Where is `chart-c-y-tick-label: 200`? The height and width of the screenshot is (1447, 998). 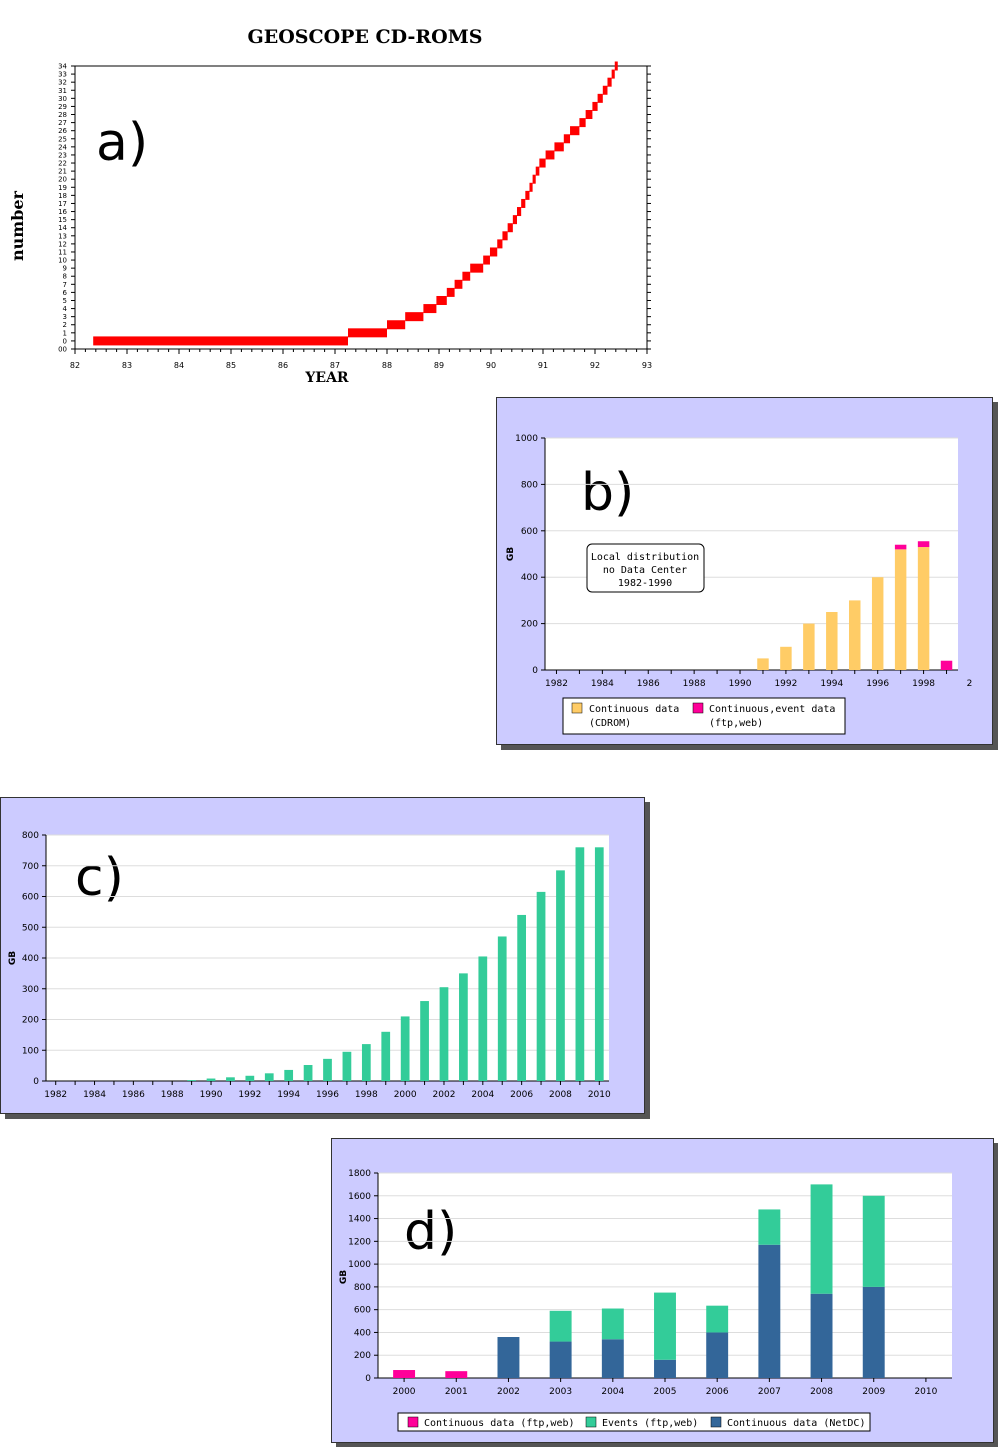 chart-c-y-tick-label: 200 is located at coordinates (30, 1021).